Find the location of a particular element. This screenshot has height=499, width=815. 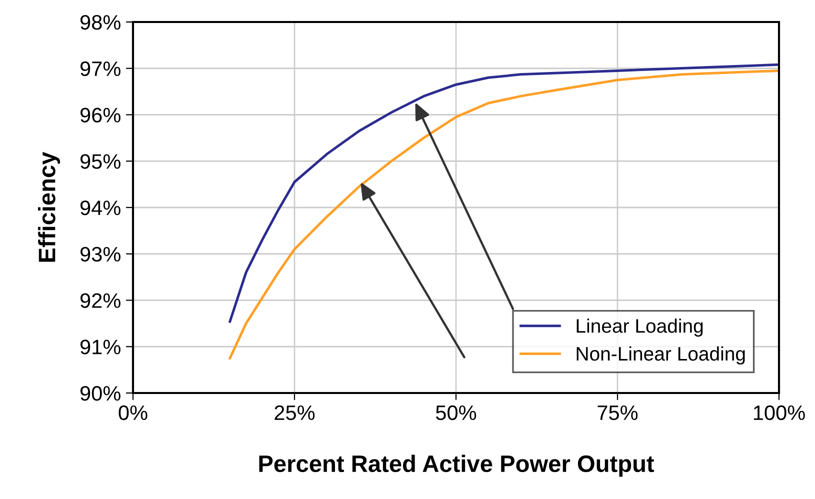

y-tick-label: 92% is located at coordinates (100, 300).